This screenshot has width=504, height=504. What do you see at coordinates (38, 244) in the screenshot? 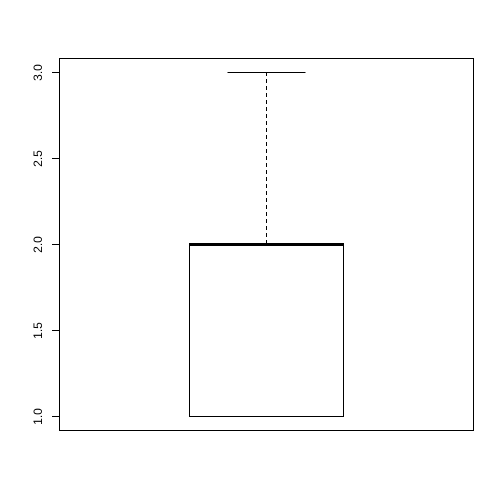
I see `y-tick-label: 2.0` at bounding box center [38, 244].